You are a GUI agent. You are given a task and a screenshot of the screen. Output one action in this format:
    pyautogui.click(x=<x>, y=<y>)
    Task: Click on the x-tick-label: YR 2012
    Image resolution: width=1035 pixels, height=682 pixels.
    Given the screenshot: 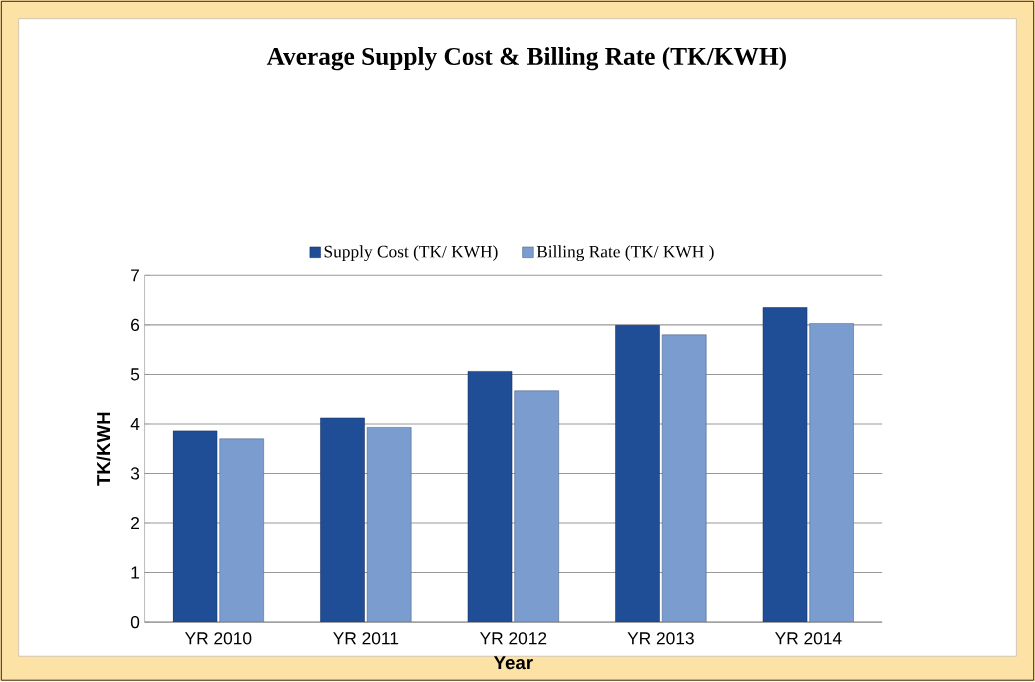 What is the action you would take?
    pyautogui.click(x=513, y=638)
    